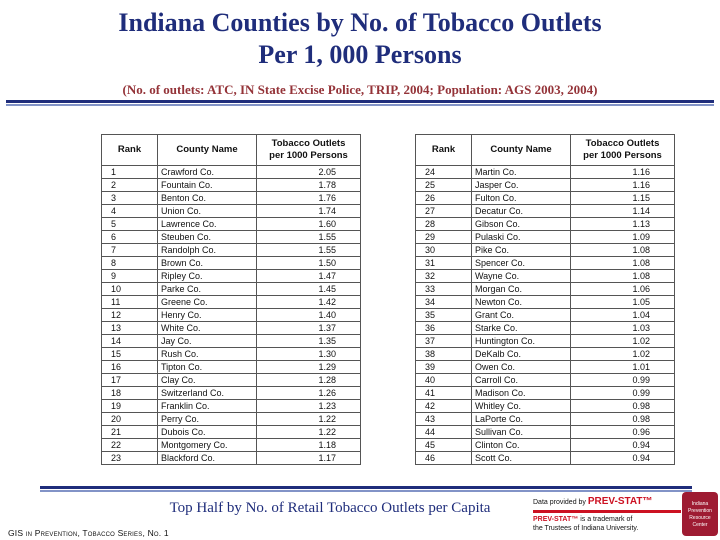  I want to click on red-rule, so click(607, 511).